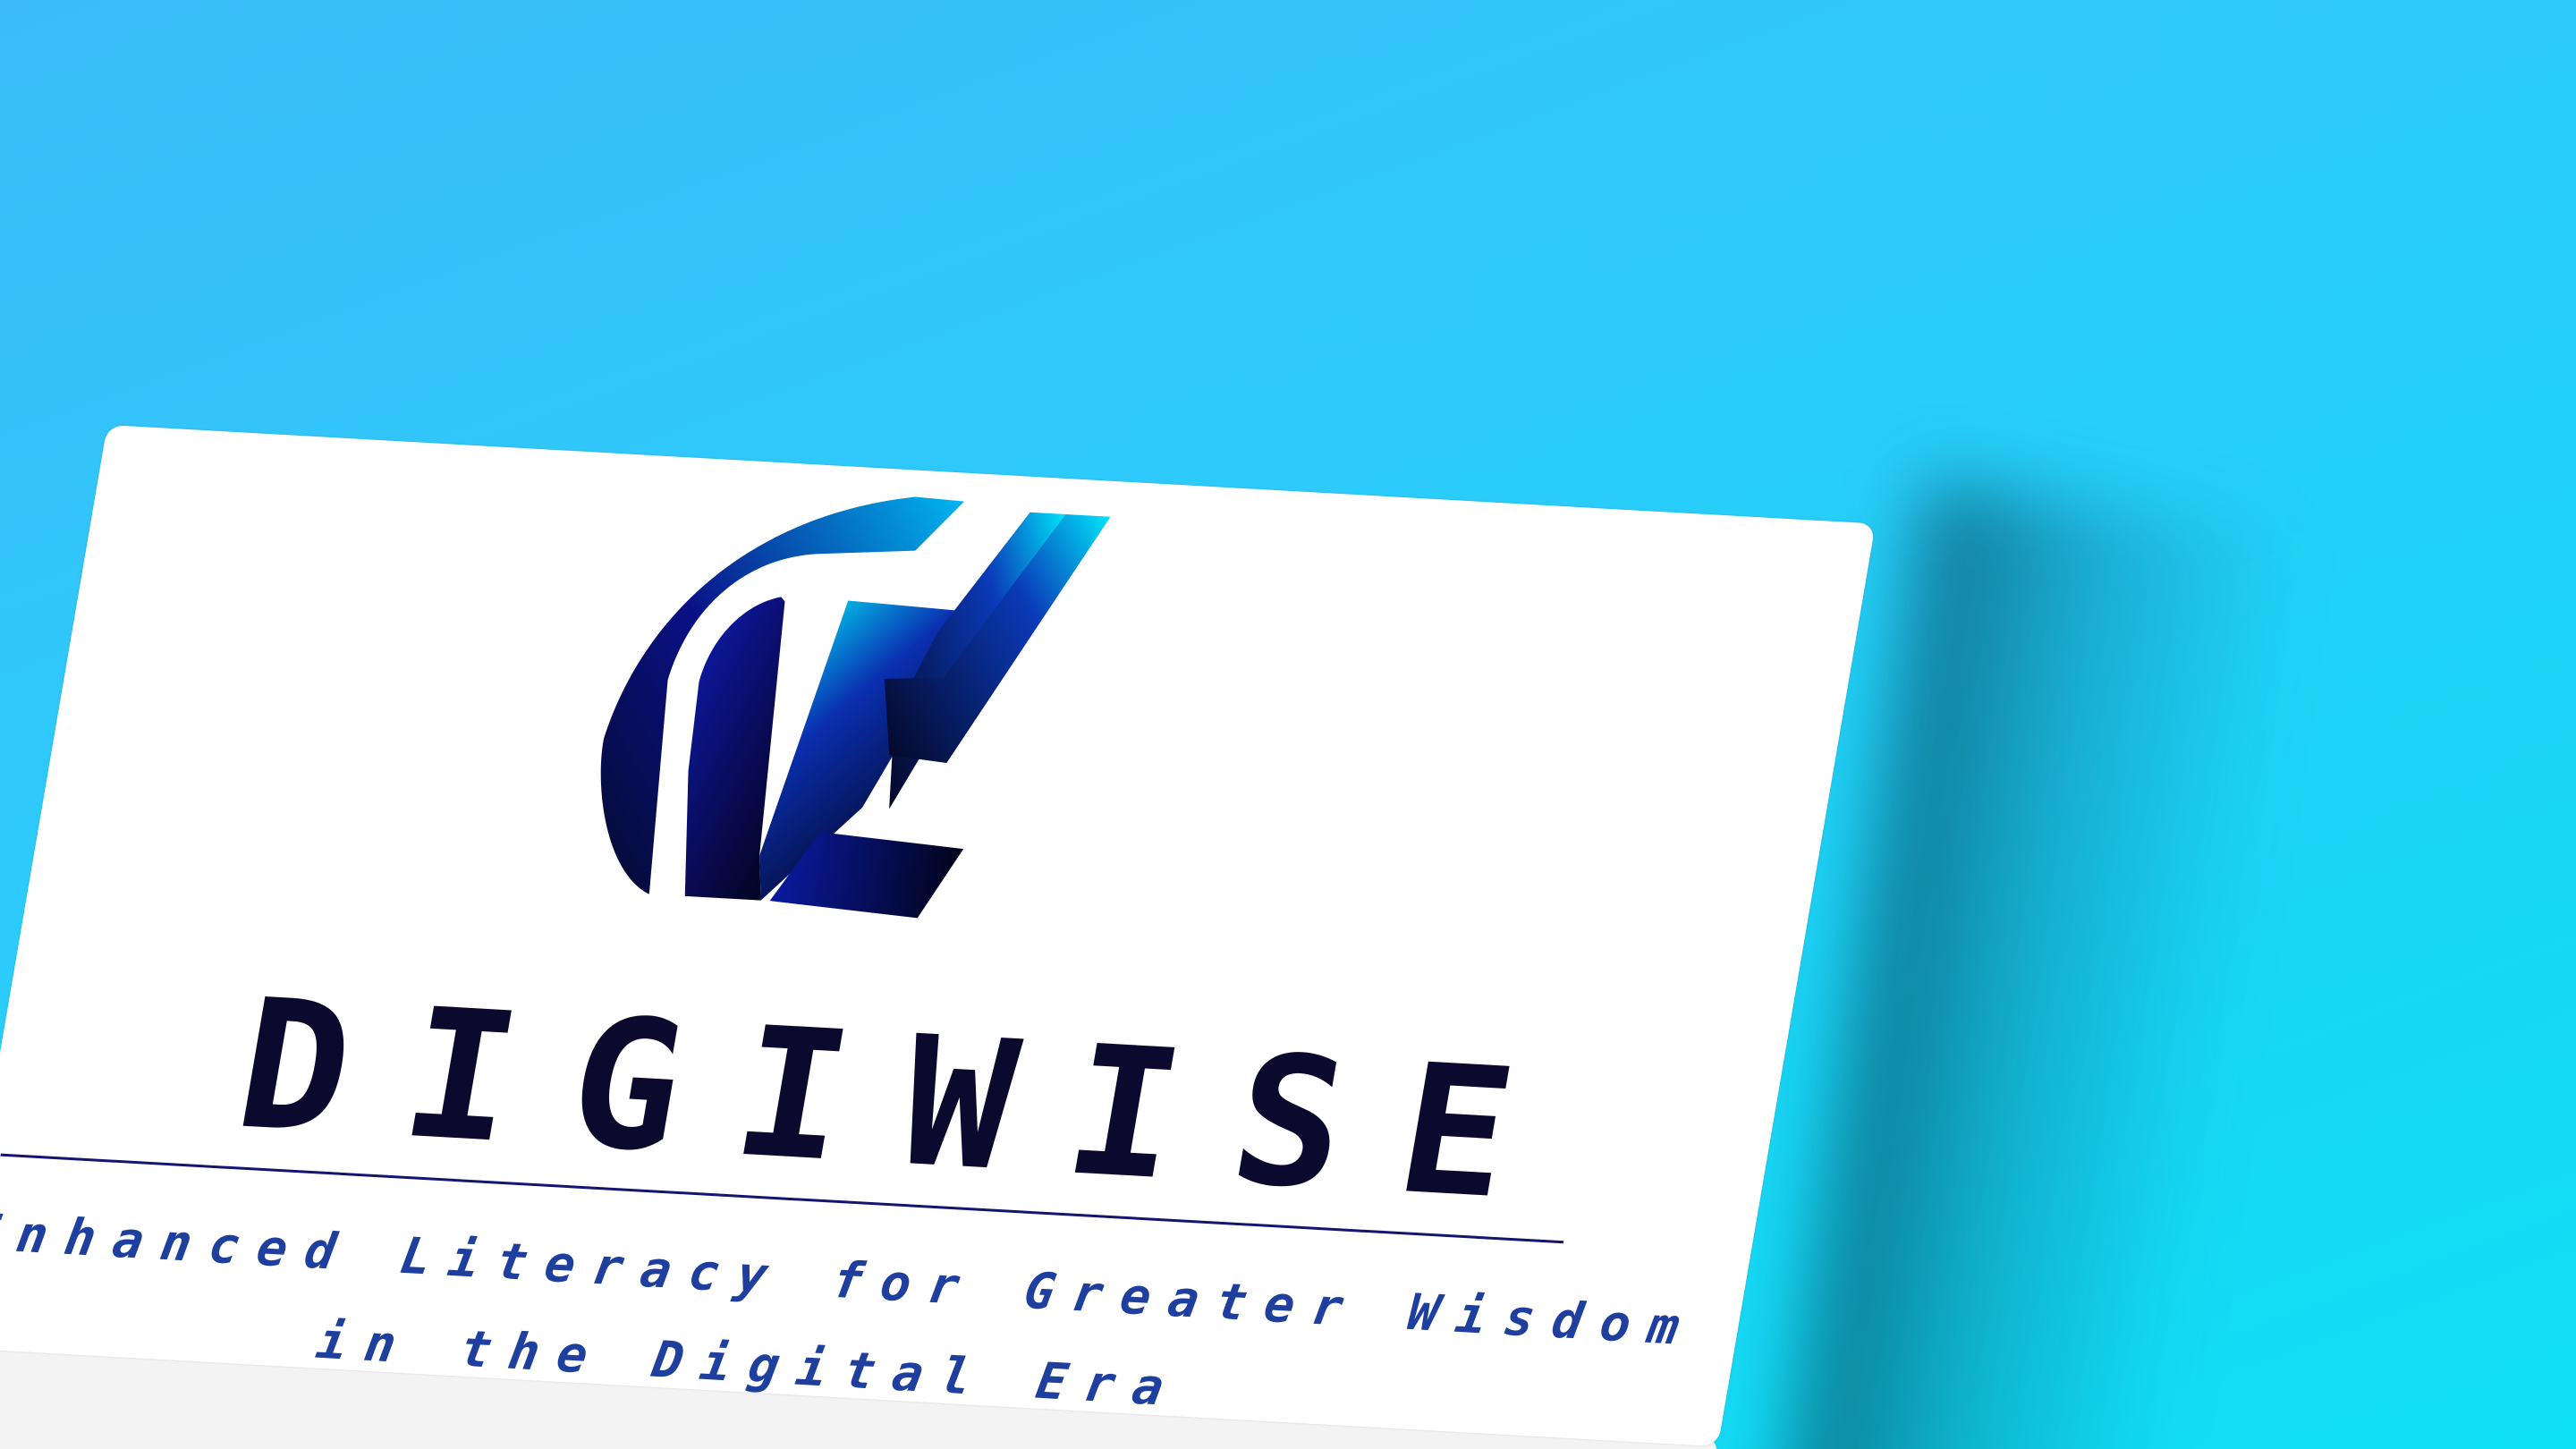 This screenshot has width=2576, height=1449. Describe the element at coordinates (958, 1104) in the screenshot. I see `wordmark-letter: W` at that location.